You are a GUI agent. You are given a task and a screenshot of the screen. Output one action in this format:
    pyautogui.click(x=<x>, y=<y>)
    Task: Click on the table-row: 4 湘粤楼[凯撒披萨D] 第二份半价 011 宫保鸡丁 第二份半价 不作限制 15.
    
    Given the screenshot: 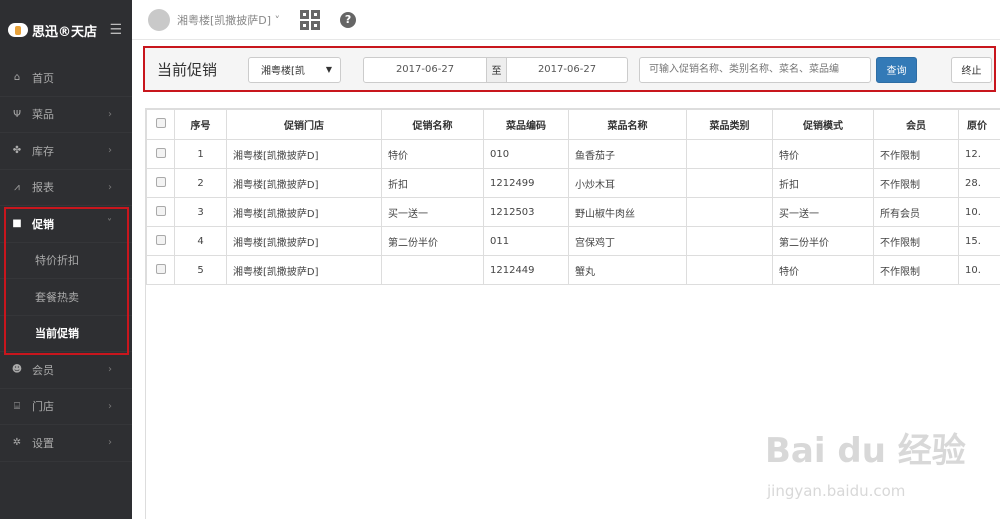 What is the action you would take?
    pyautogui.click(x=573, y=241)
    